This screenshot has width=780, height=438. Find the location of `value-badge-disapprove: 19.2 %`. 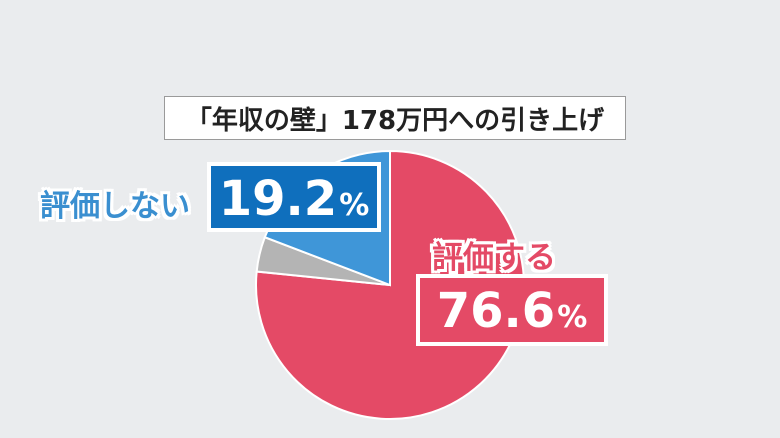

value-badge-disapprove: 19.2 % is located at coordinates (294, 197).